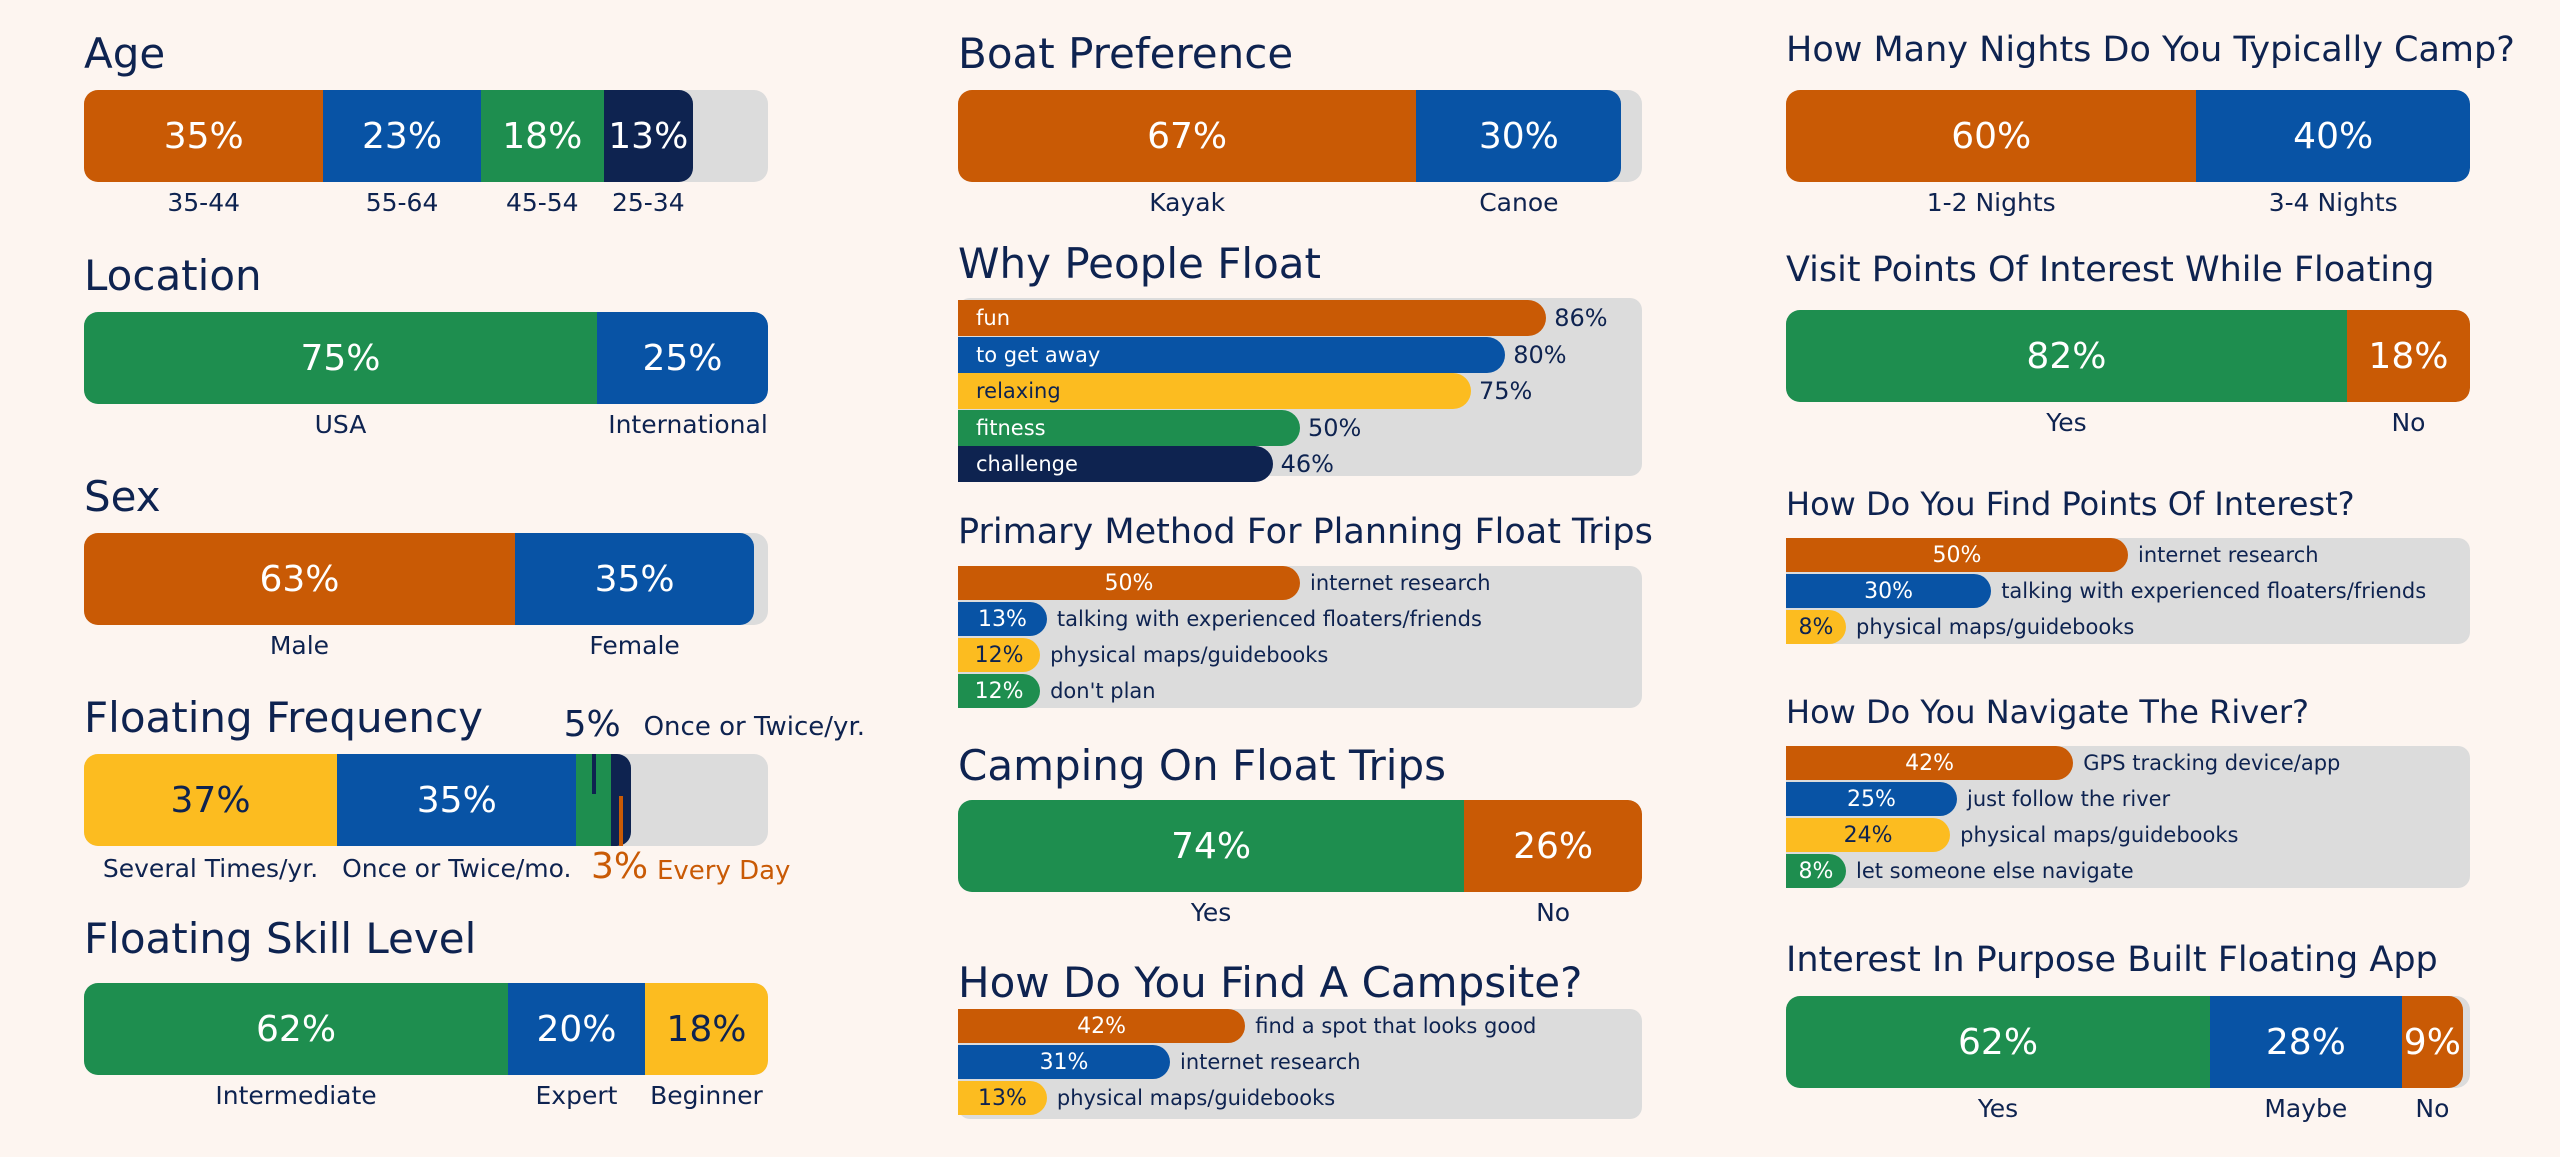 This screenshot has height=1157, width=2560. I want to click on rank-value-label: 86%, so click(1581, 318).